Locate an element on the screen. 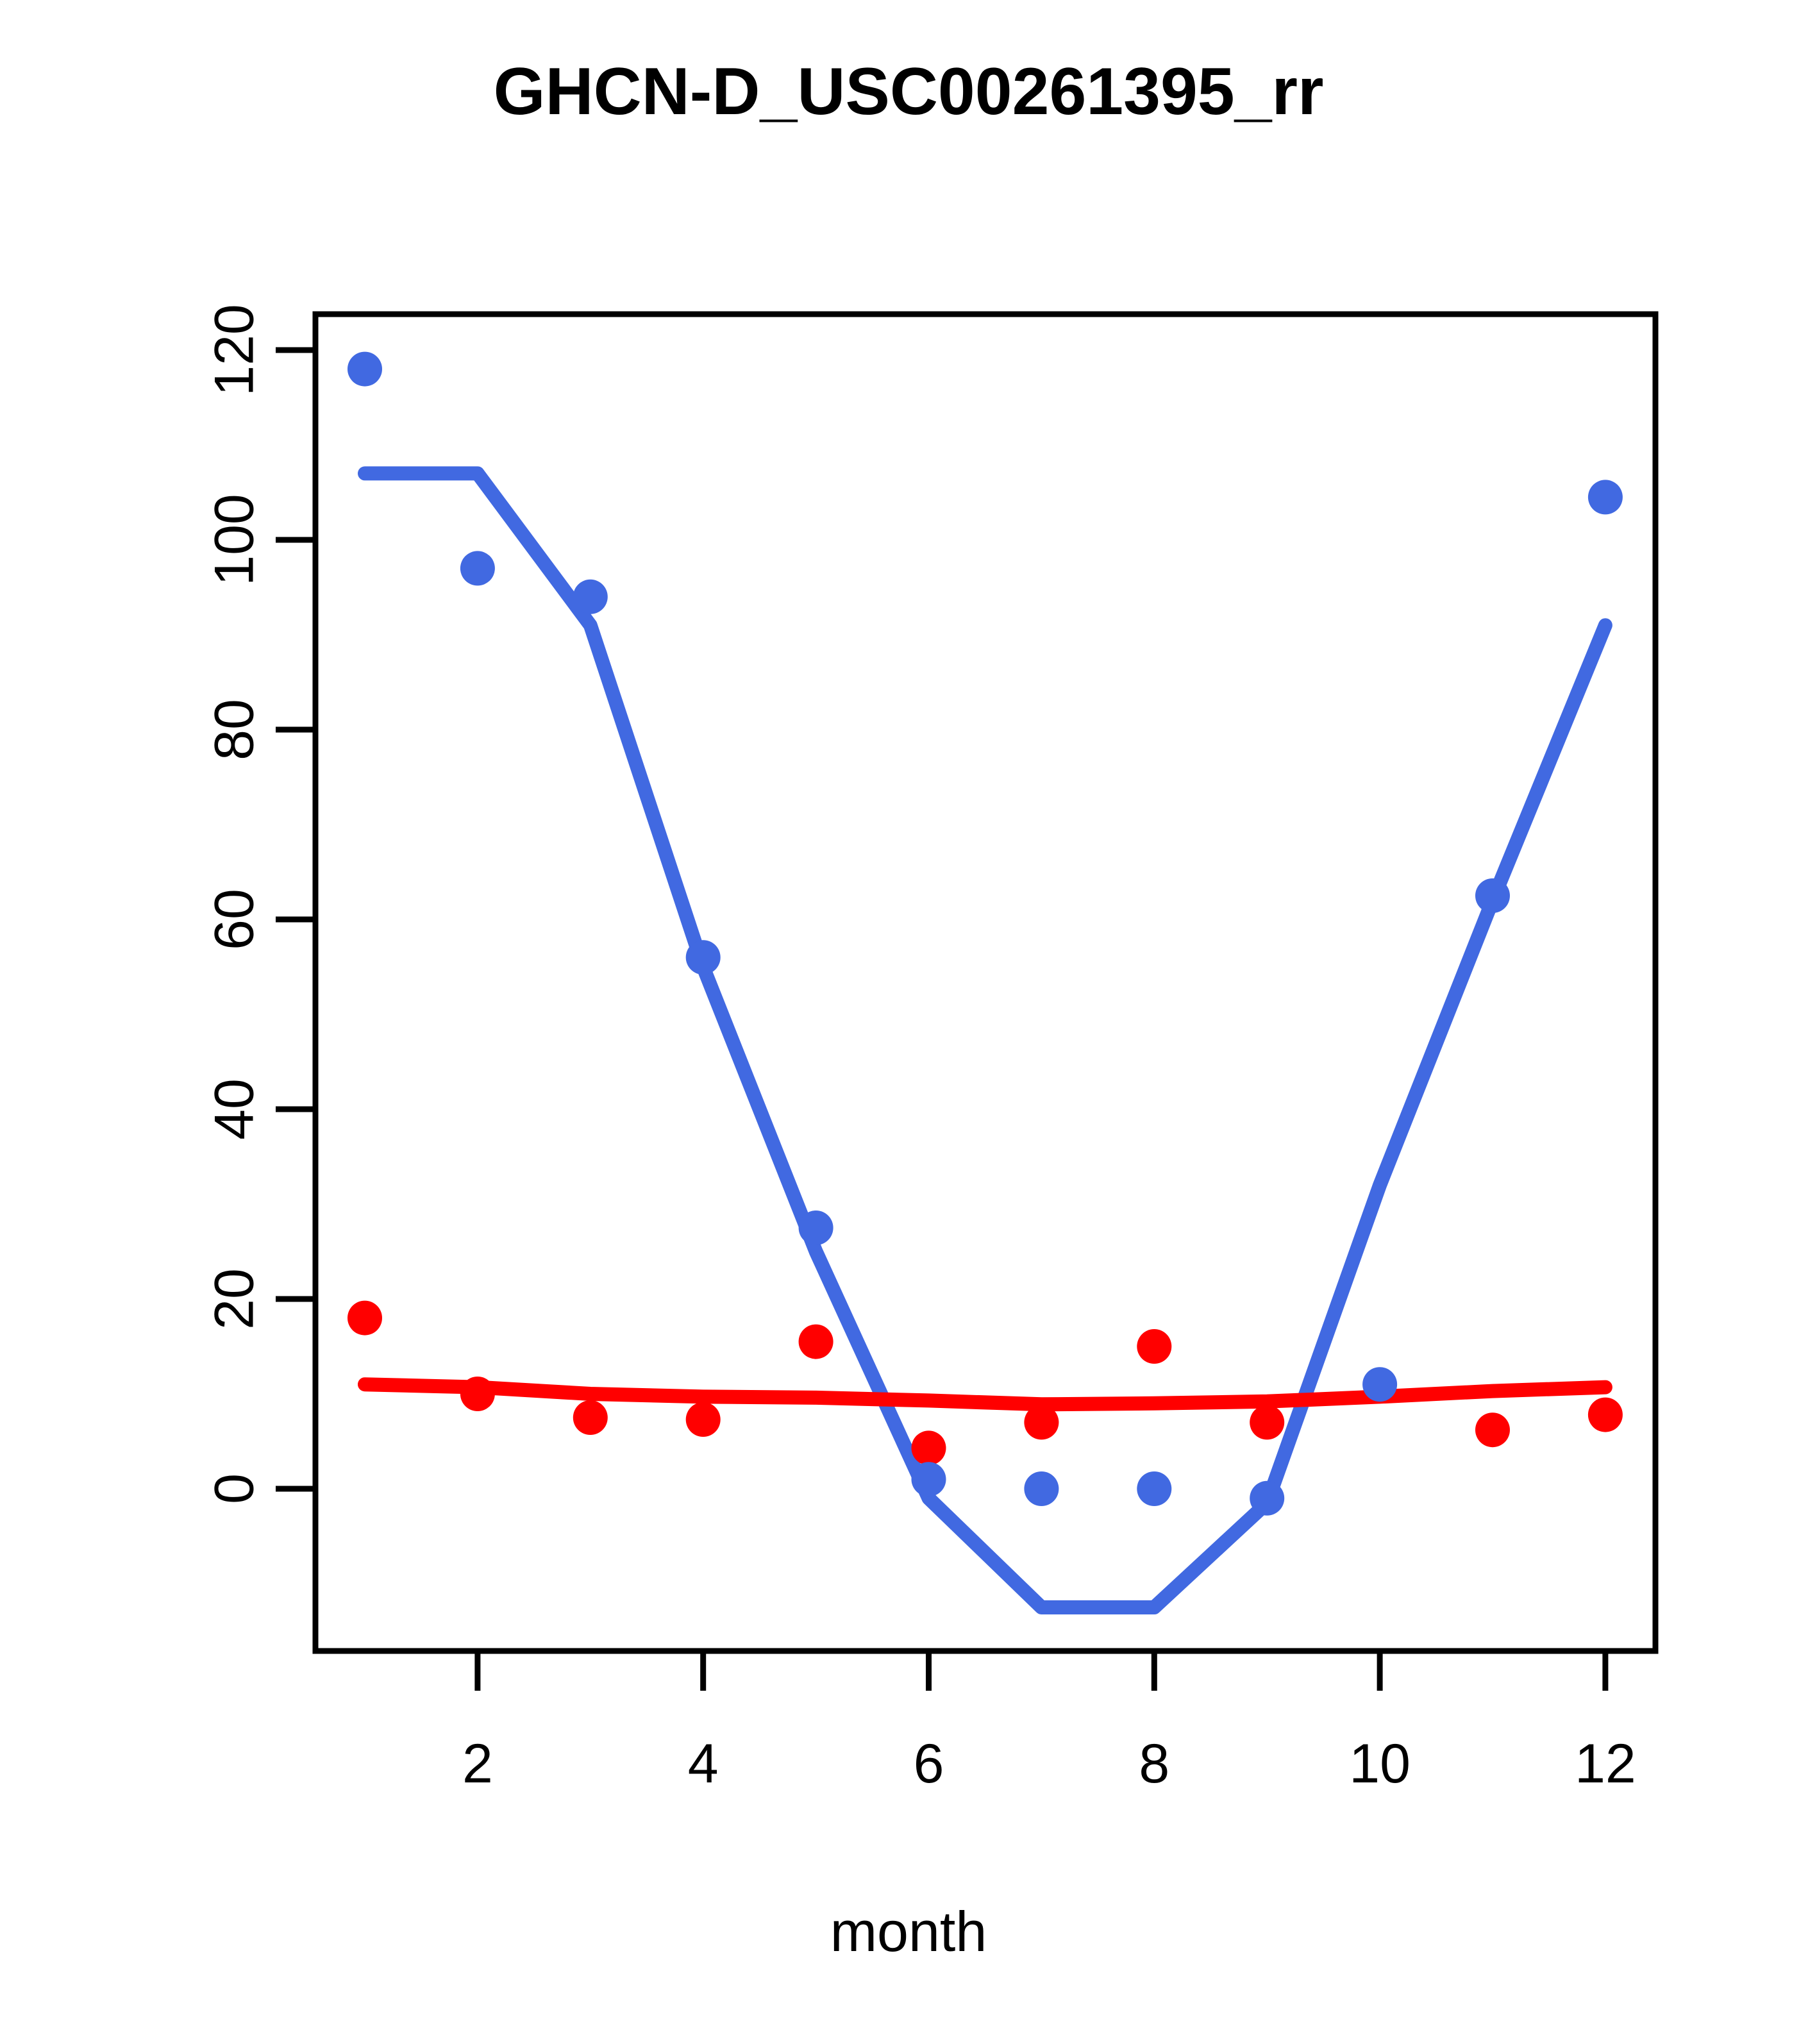 Image resolution: width=1817 pixels, height=2044 pixels. x-axis-label: month is located at coordinates (908, 1931).